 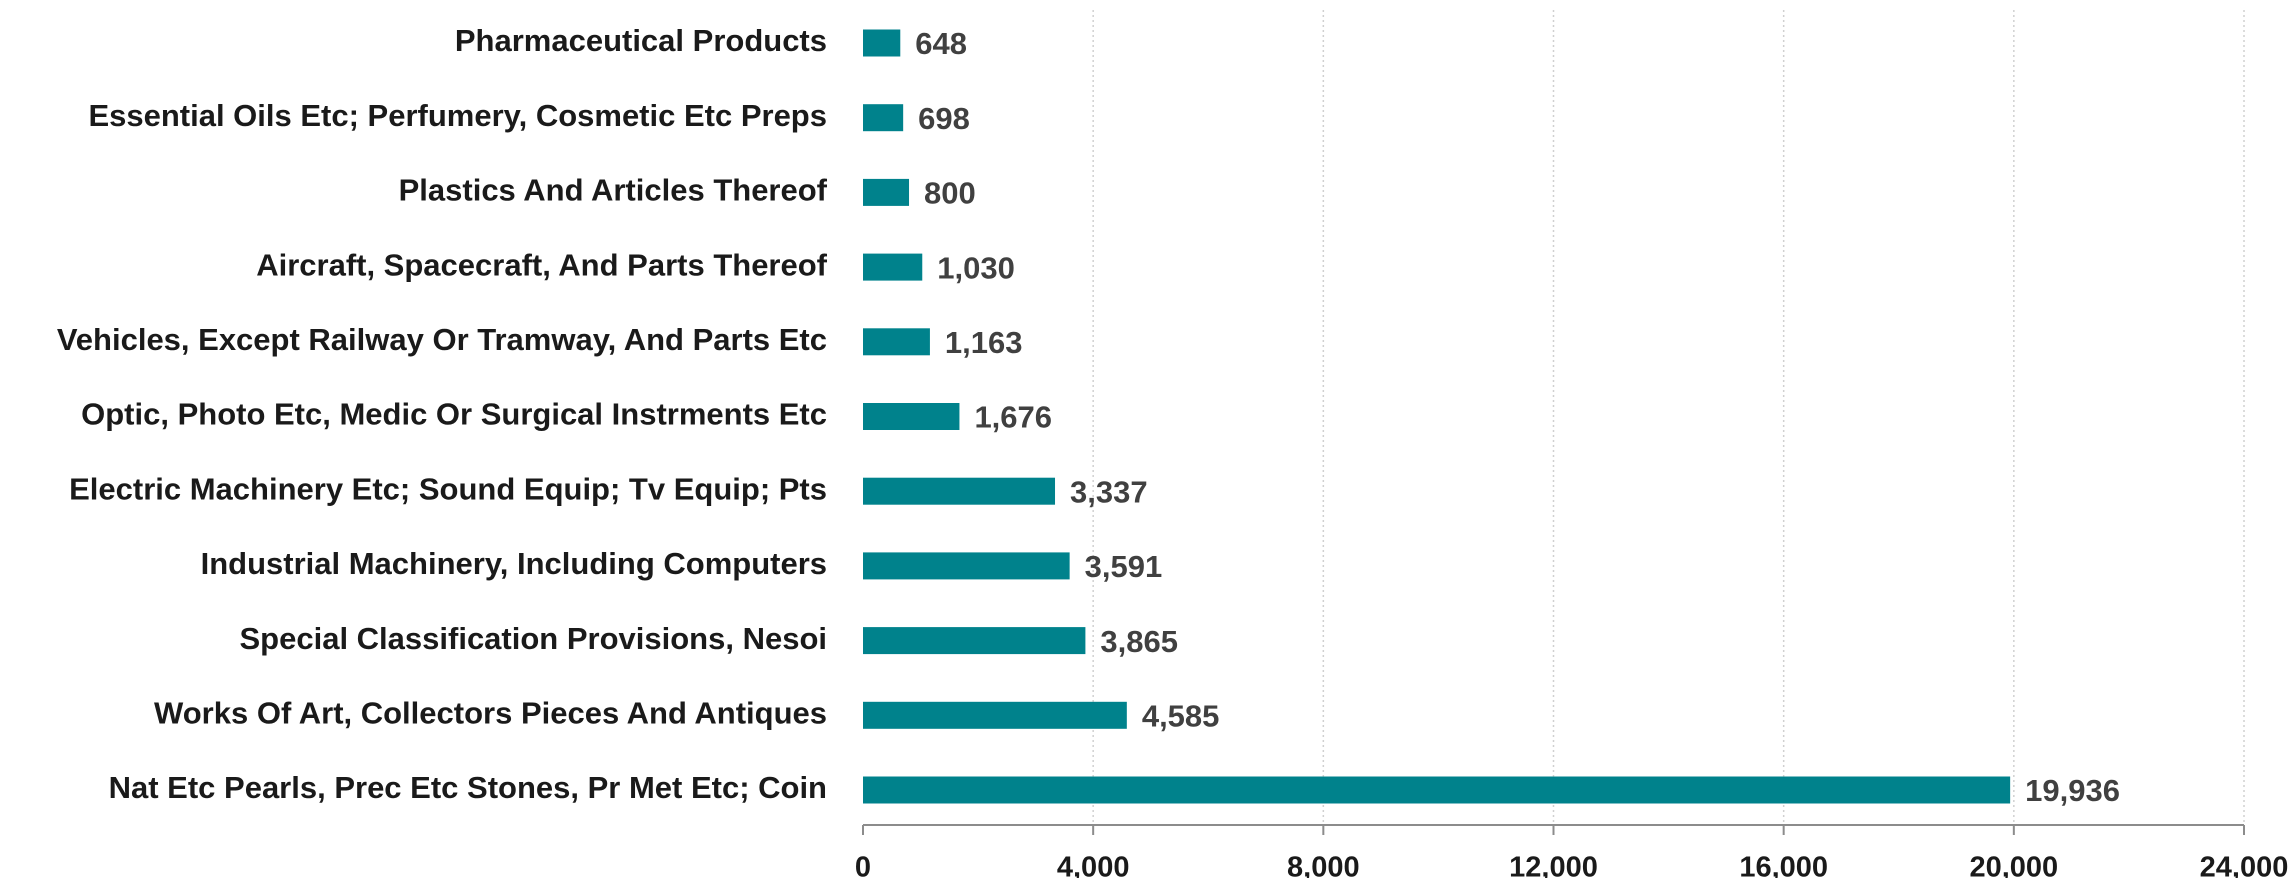 What do you see at coordinates (1124, 566) in the screenshot?
I see `data-label: 3,591` at bounding box center [1124, 566].